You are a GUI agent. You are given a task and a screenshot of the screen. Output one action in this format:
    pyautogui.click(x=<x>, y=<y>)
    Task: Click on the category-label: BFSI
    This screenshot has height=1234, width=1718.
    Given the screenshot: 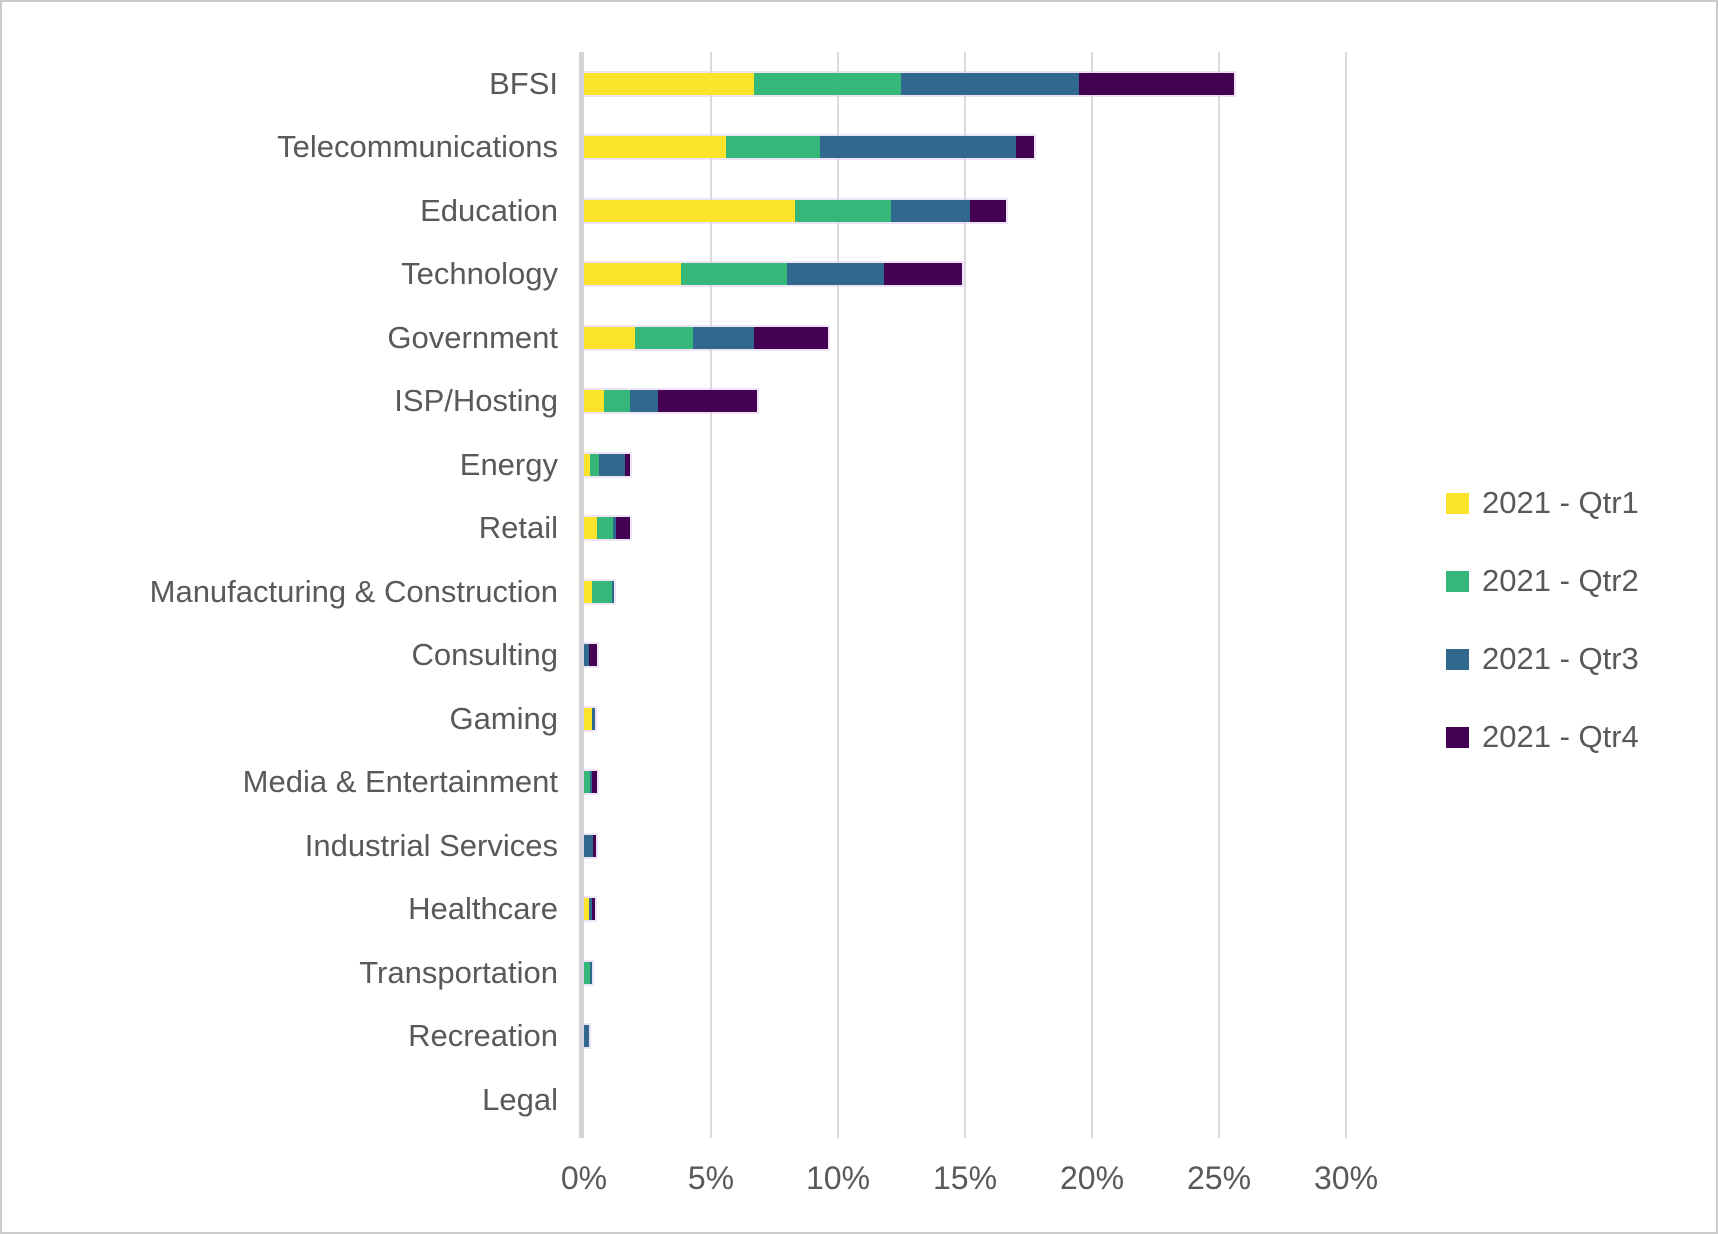 What is the action you would take?
    pyautogui.click(x=523, y=83)
    